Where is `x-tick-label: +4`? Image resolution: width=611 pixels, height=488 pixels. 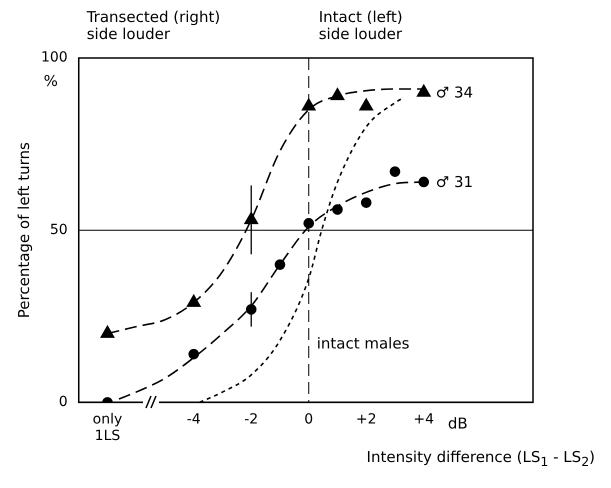
x-tick-label: +4 is located at coordinates (423, 419).